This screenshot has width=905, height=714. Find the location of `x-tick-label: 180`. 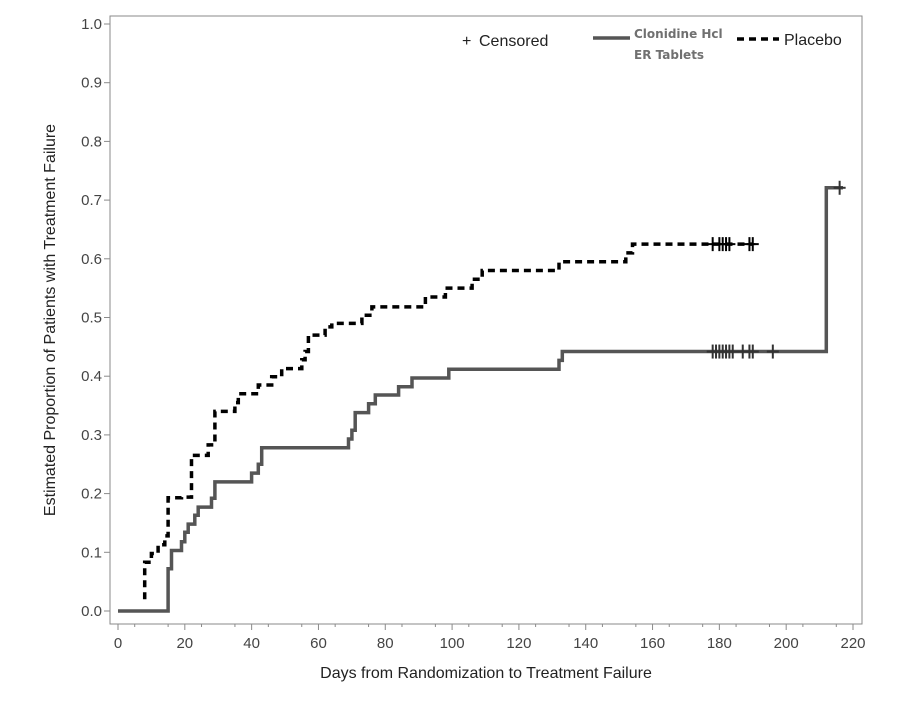

x-tick-label: 180 is located at coordinates (719, 643).